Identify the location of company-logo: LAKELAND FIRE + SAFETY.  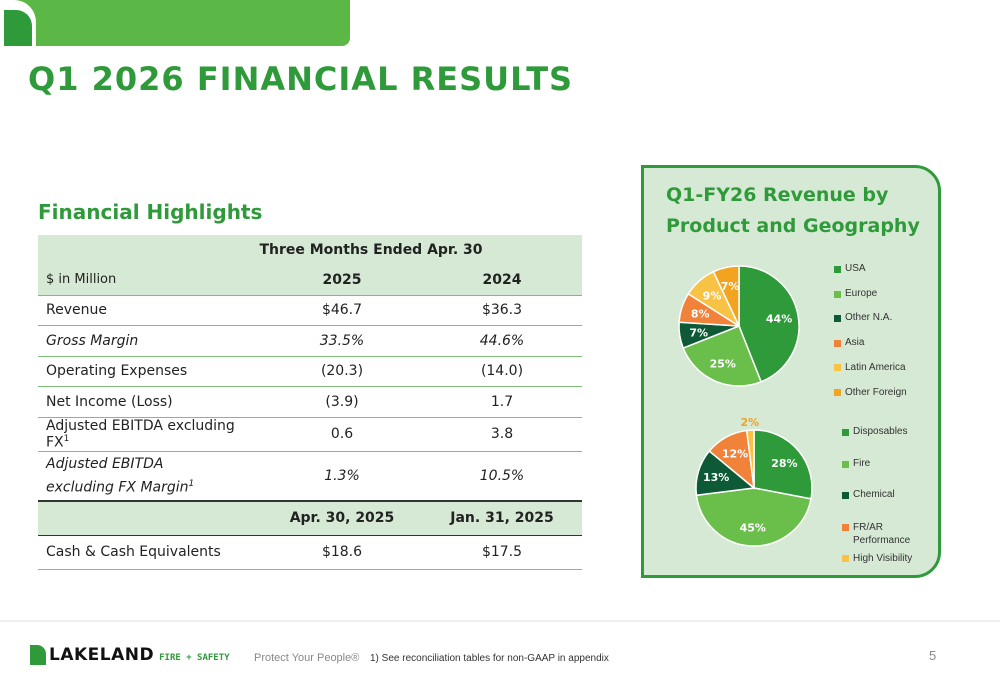
(130, 655).